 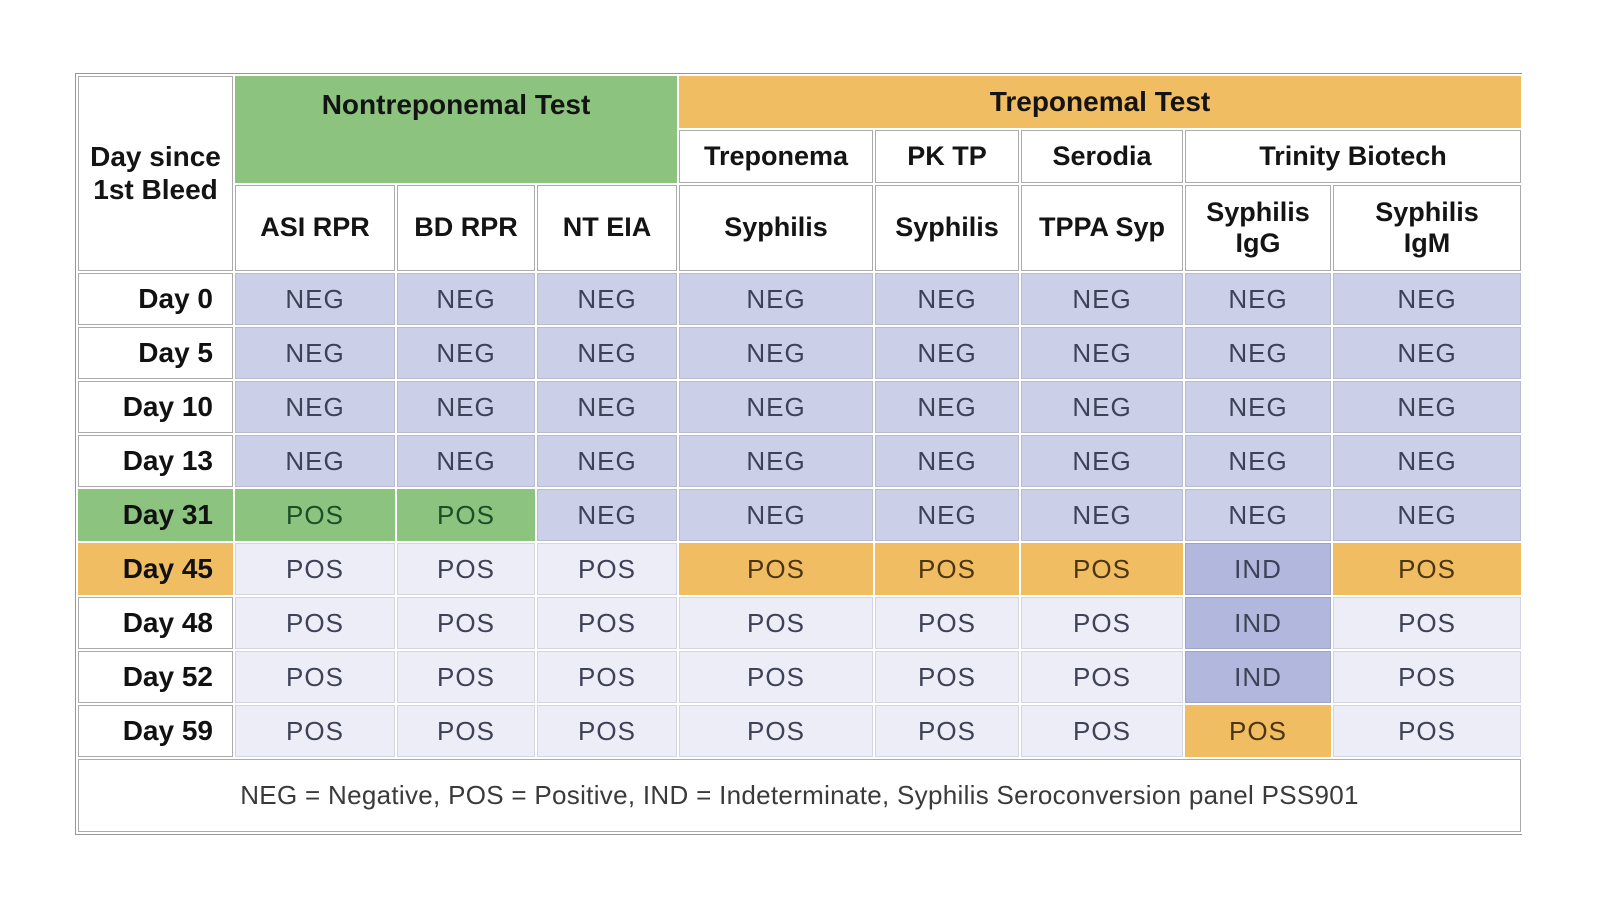 I want to click on table-row: Day 59 POS POS POS POS POS POS POS POS, so click(x=800, y=731).